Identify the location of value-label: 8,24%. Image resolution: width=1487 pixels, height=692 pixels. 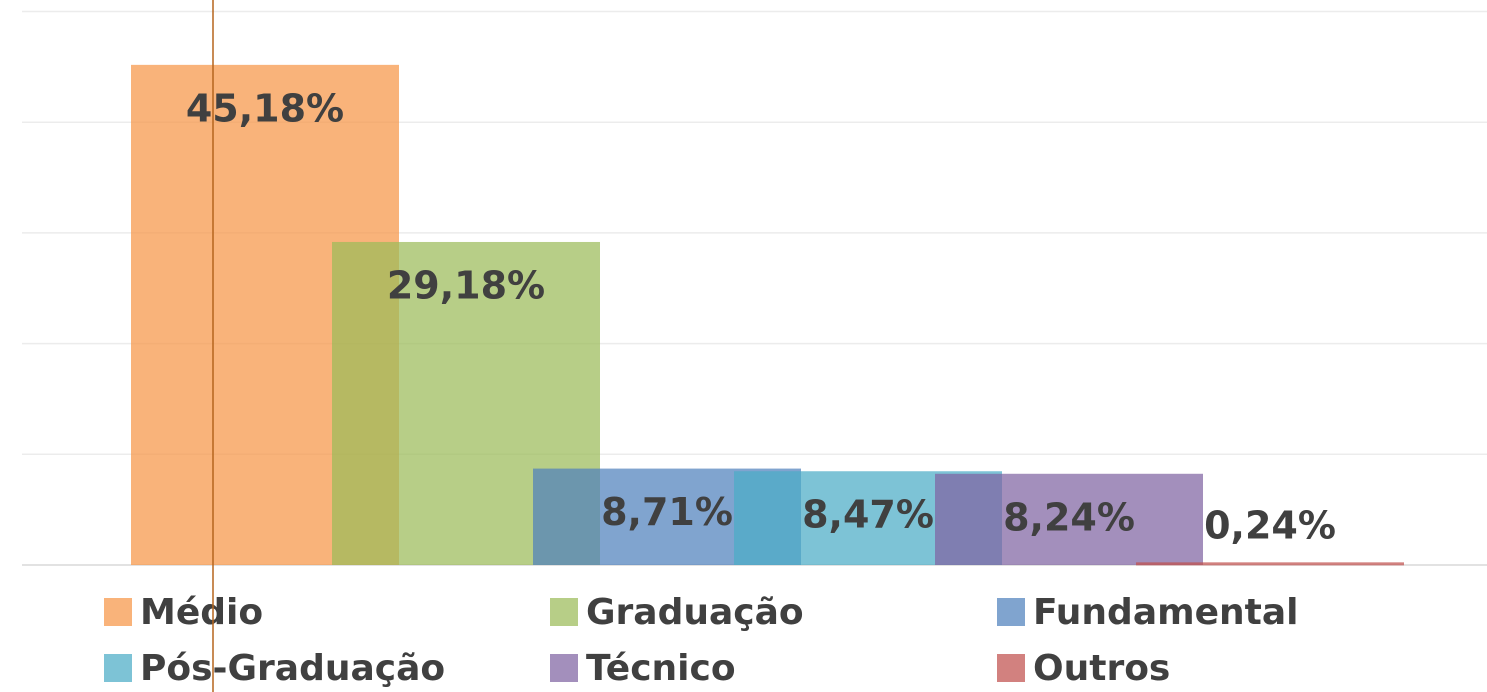
(1069, 517).